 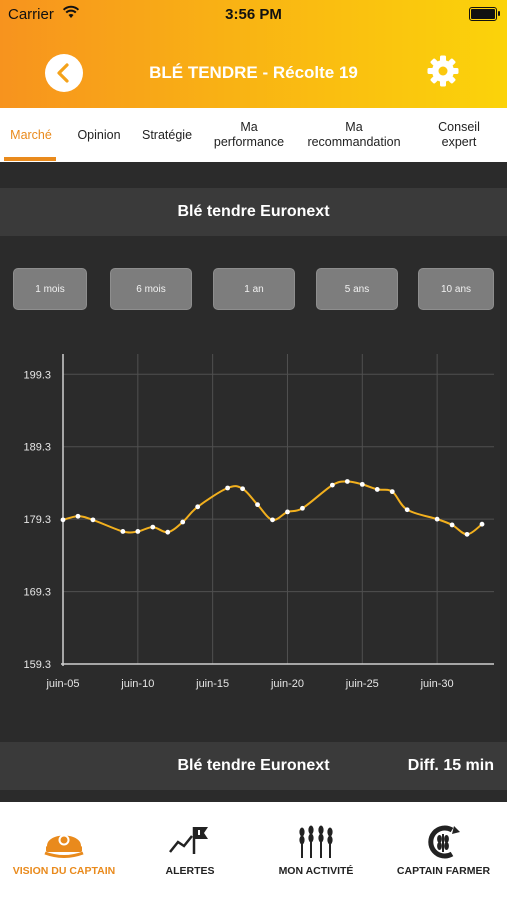 What do you see at coordinates (249, 134) in the screenshot?
I see `tab-ma-performance: Ma performance` at bounding box center [249, 134].